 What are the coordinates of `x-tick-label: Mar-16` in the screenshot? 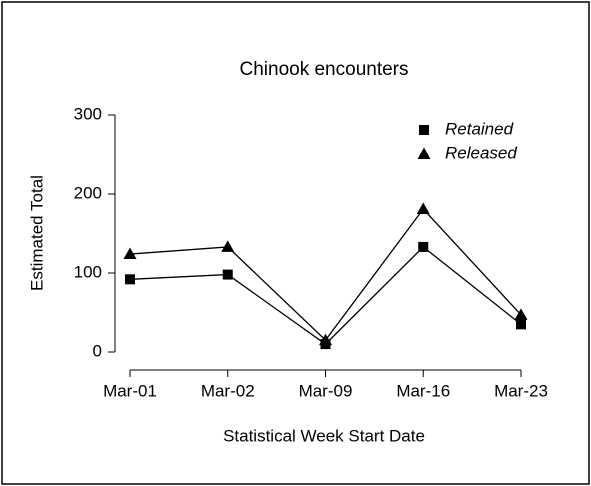 It's located at (423, 390).